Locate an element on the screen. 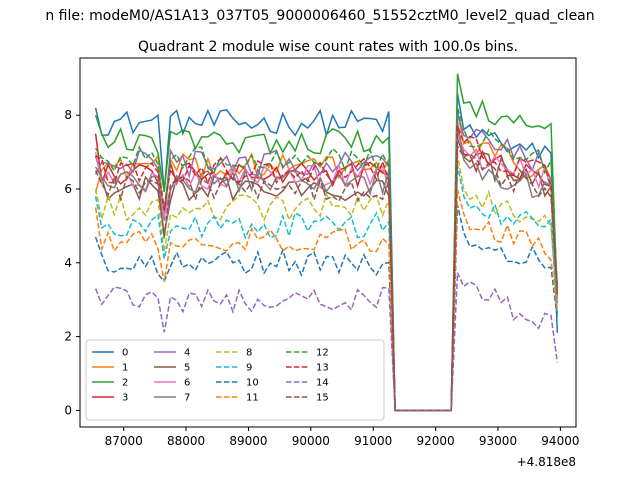 The image size is (640, 480). legend-label-10: 10 is located at coordinates (252, 383).